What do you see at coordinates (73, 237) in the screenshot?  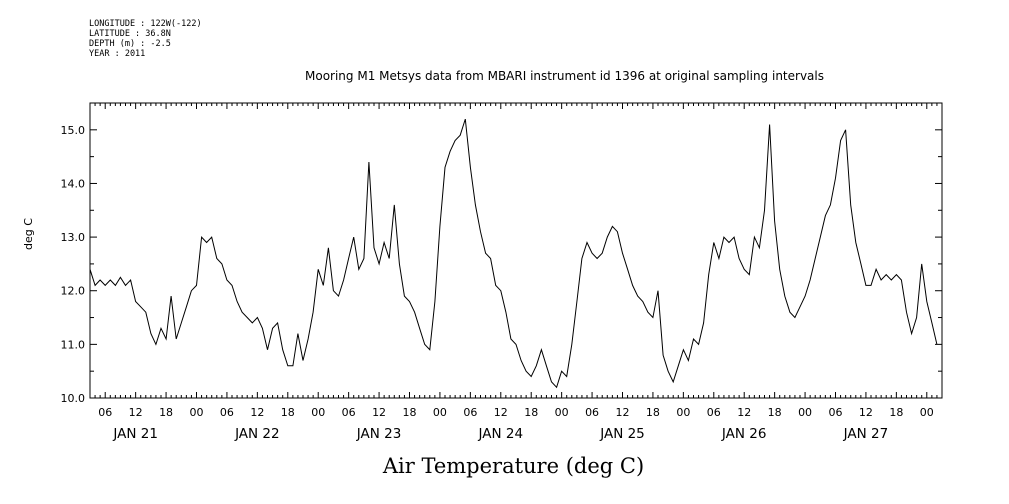 I see `y-tick-label: 13.0` at bounding box center [73, 237].